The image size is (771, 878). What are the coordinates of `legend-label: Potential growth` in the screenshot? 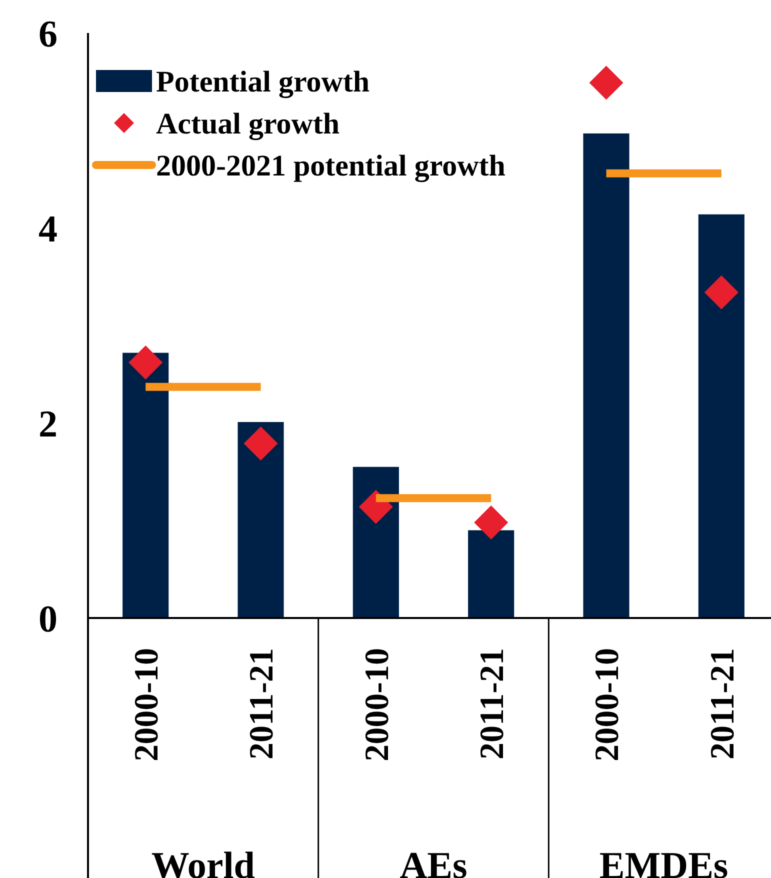 It's located at (263, 82).